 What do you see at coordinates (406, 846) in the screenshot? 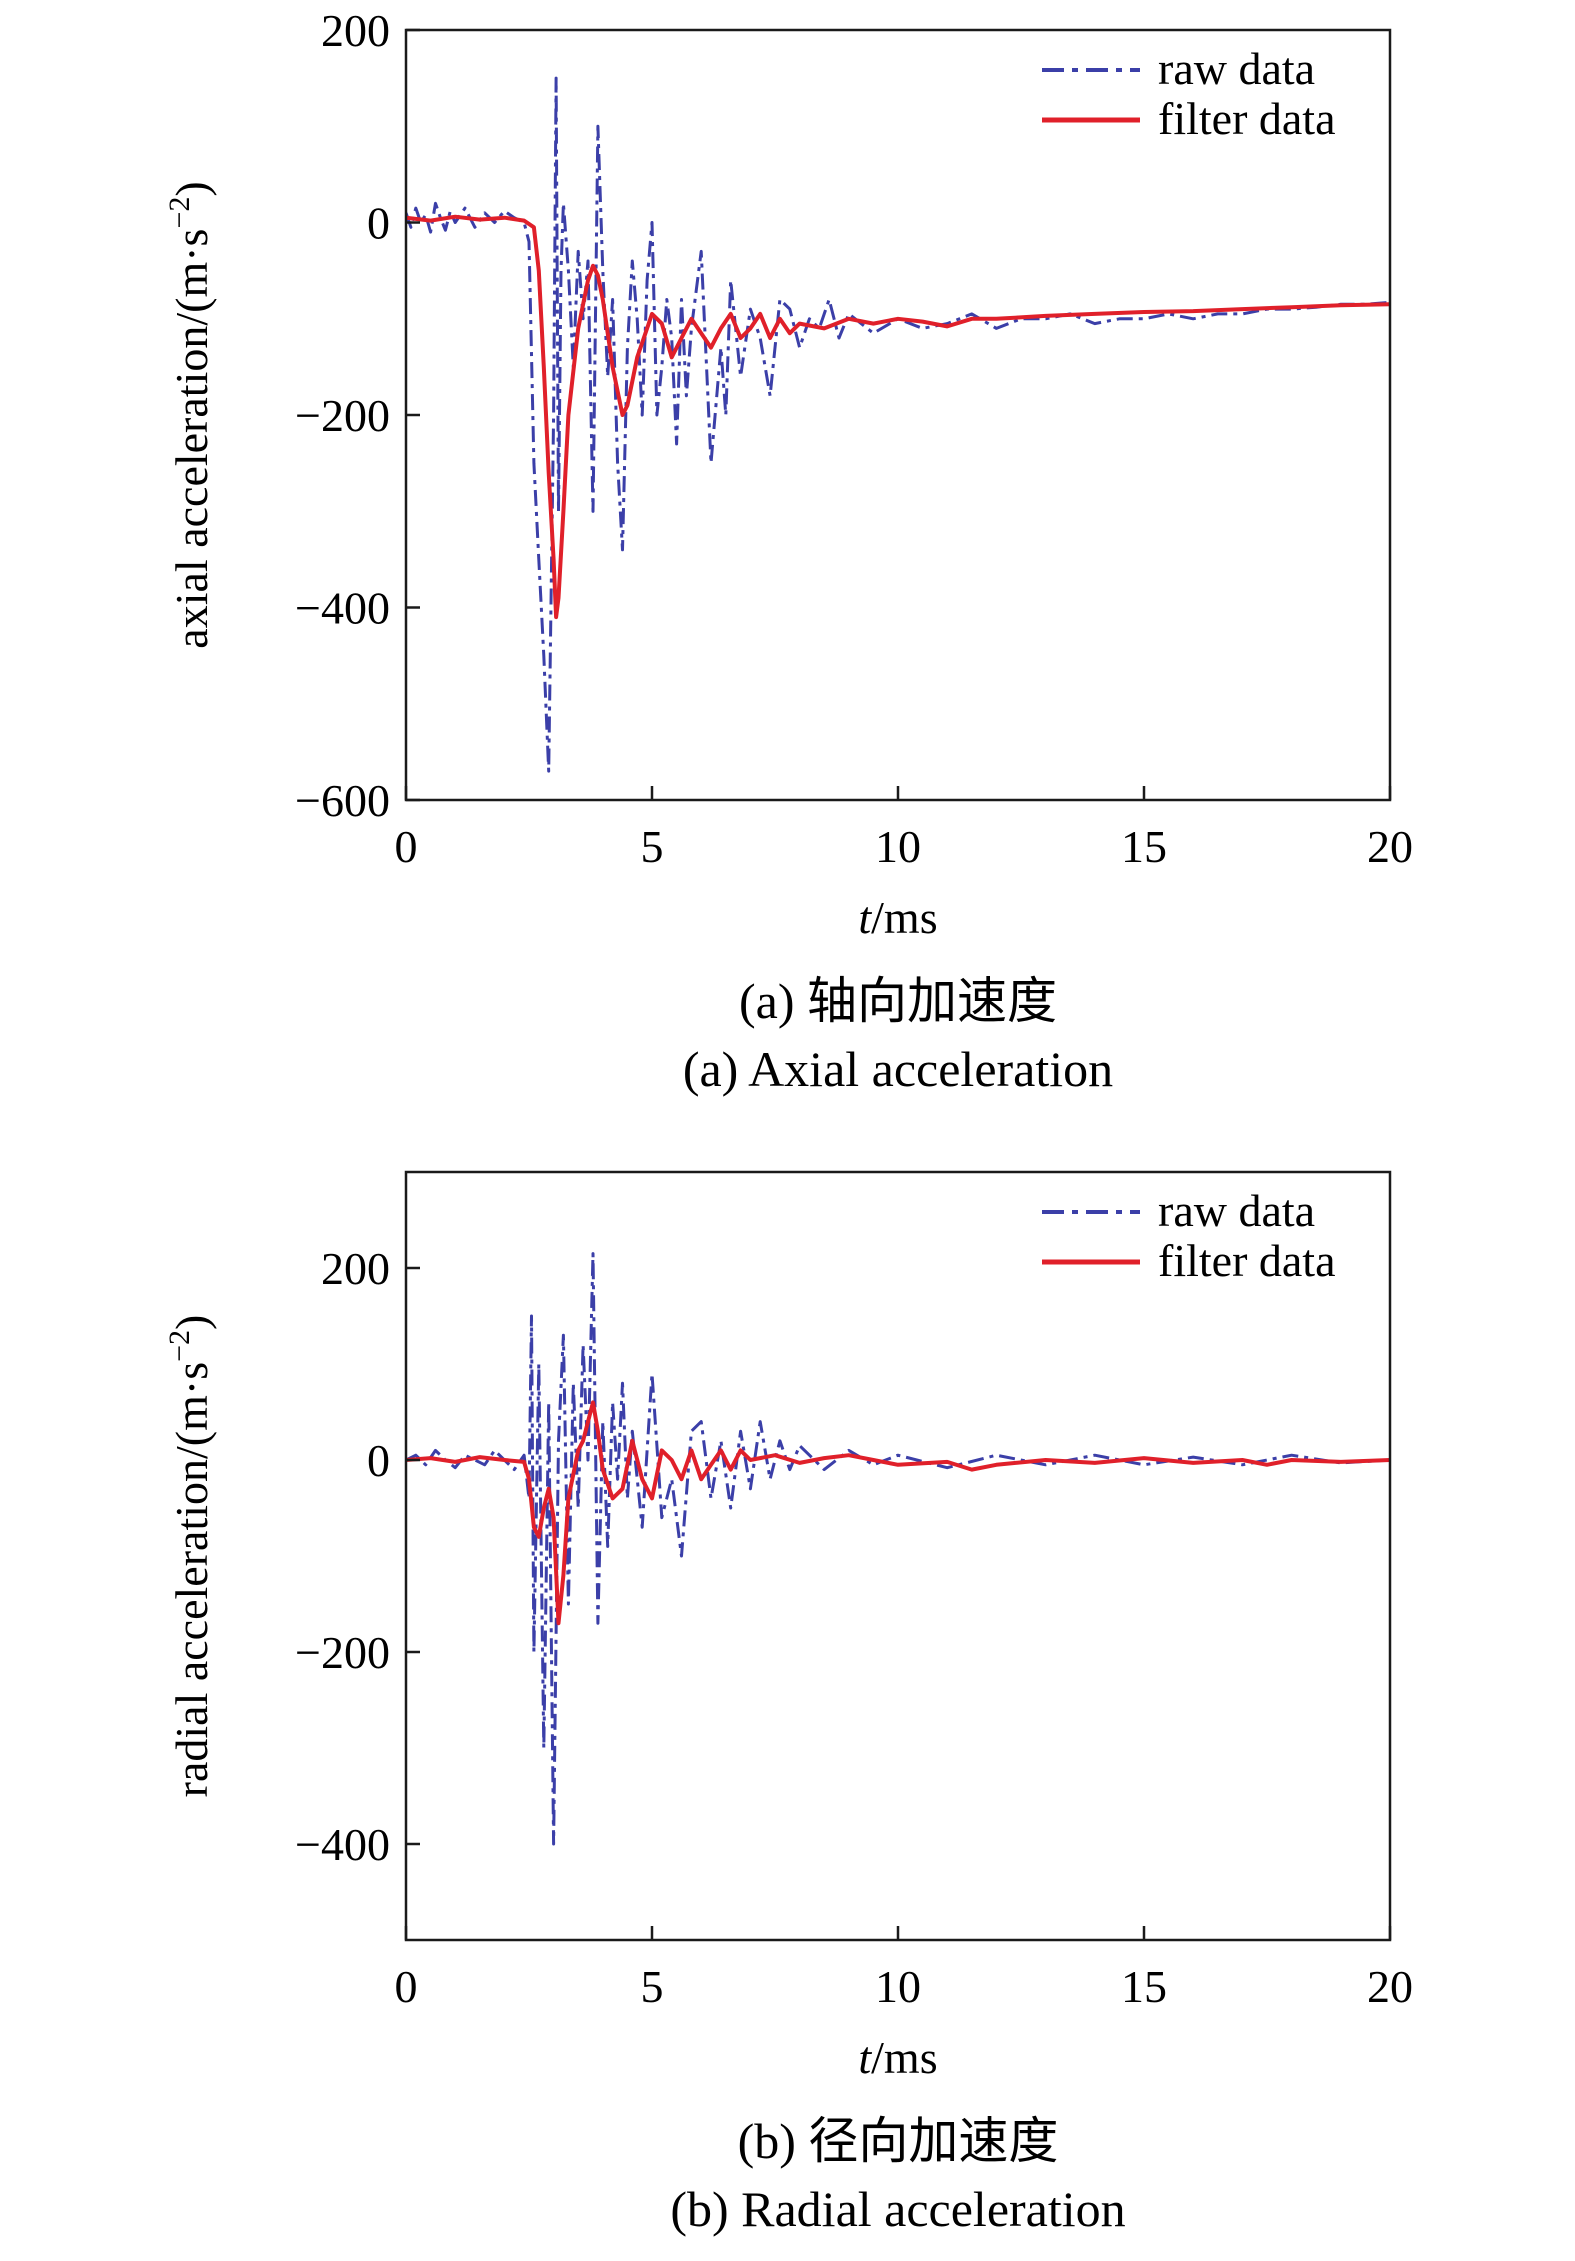
I see `chart-a-x-tick-label: 0` at bounding box center [406, 846].